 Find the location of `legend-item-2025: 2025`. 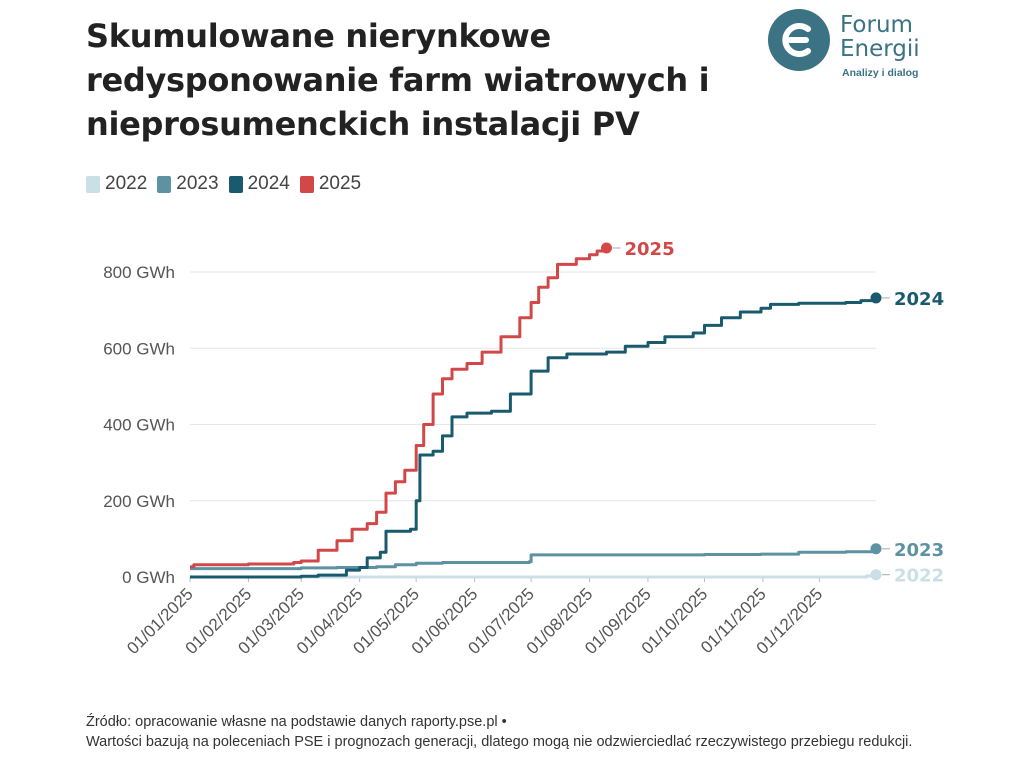

legend-item-2025: 2025 is located at coordinates (330, 184).